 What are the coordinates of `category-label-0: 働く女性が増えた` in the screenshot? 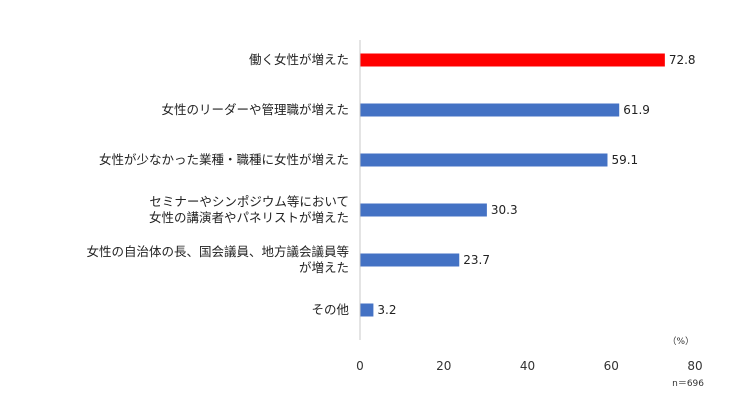 It's located at (299, 59).